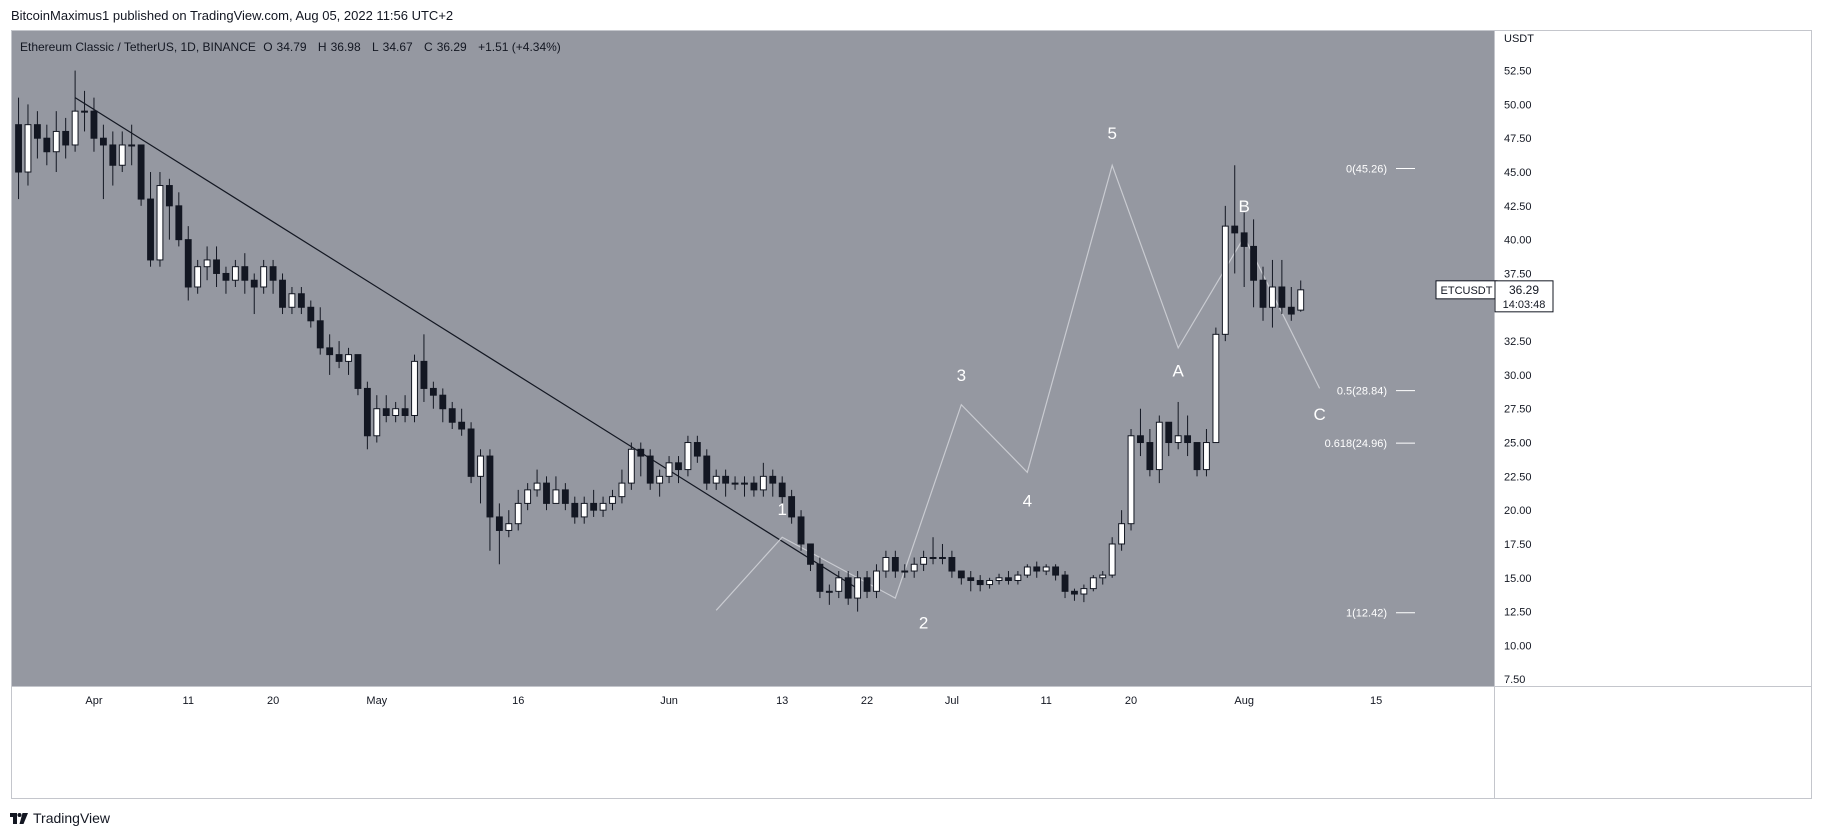  What do you see at coordinates (1244, 701) in the screenshot?
I see `time-tick-label: Aug` at bounding box center [1244, 701].